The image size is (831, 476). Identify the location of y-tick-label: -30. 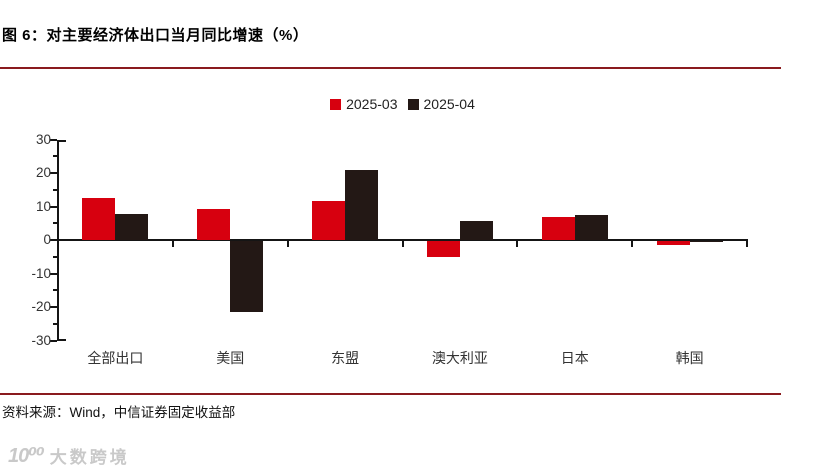
(41, 340).